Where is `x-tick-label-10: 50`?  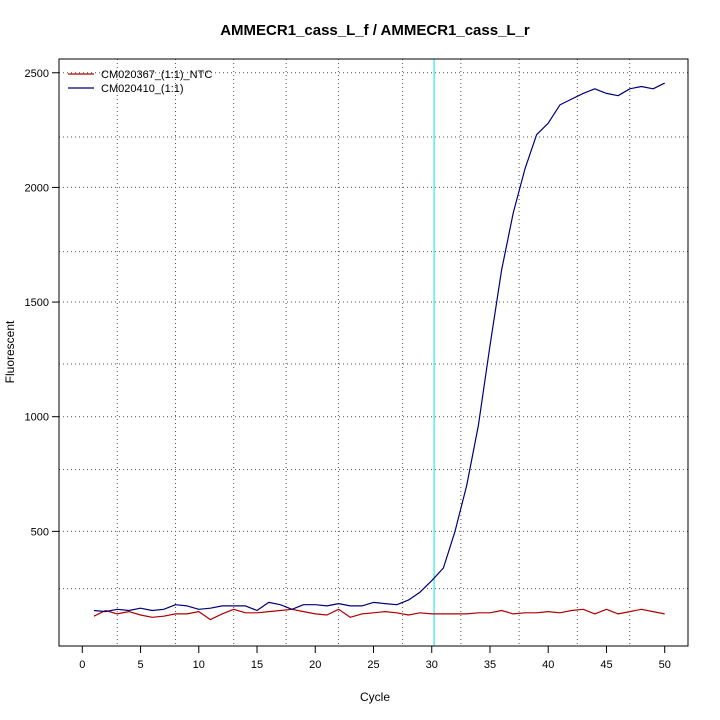 x-tick-label-10: 50 is located at coordinates (665, 665).